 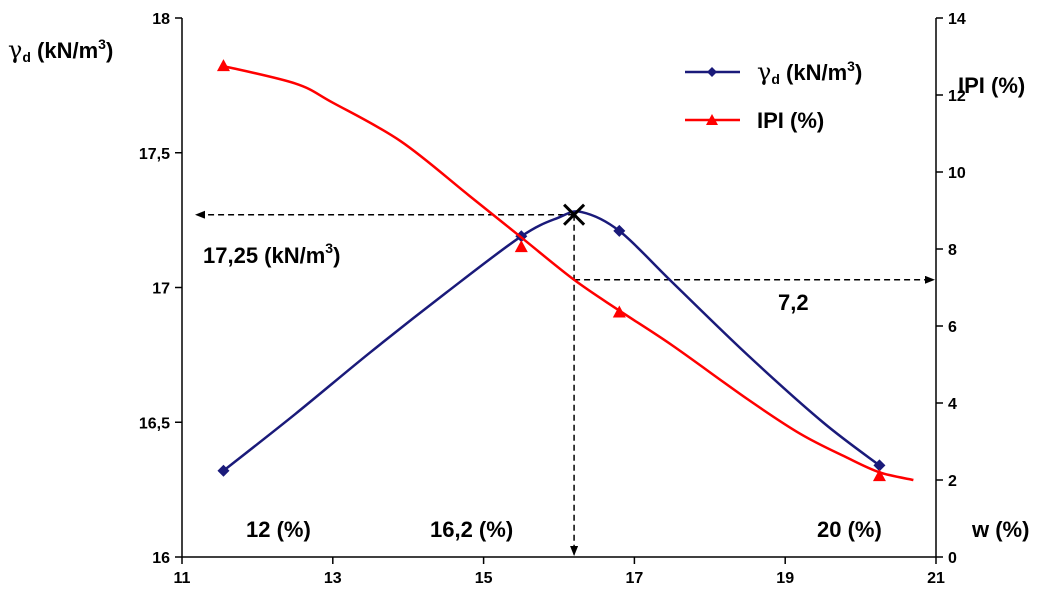 I want to click on annotation-ipi-value: 7,2, so click(x=793, y=302).